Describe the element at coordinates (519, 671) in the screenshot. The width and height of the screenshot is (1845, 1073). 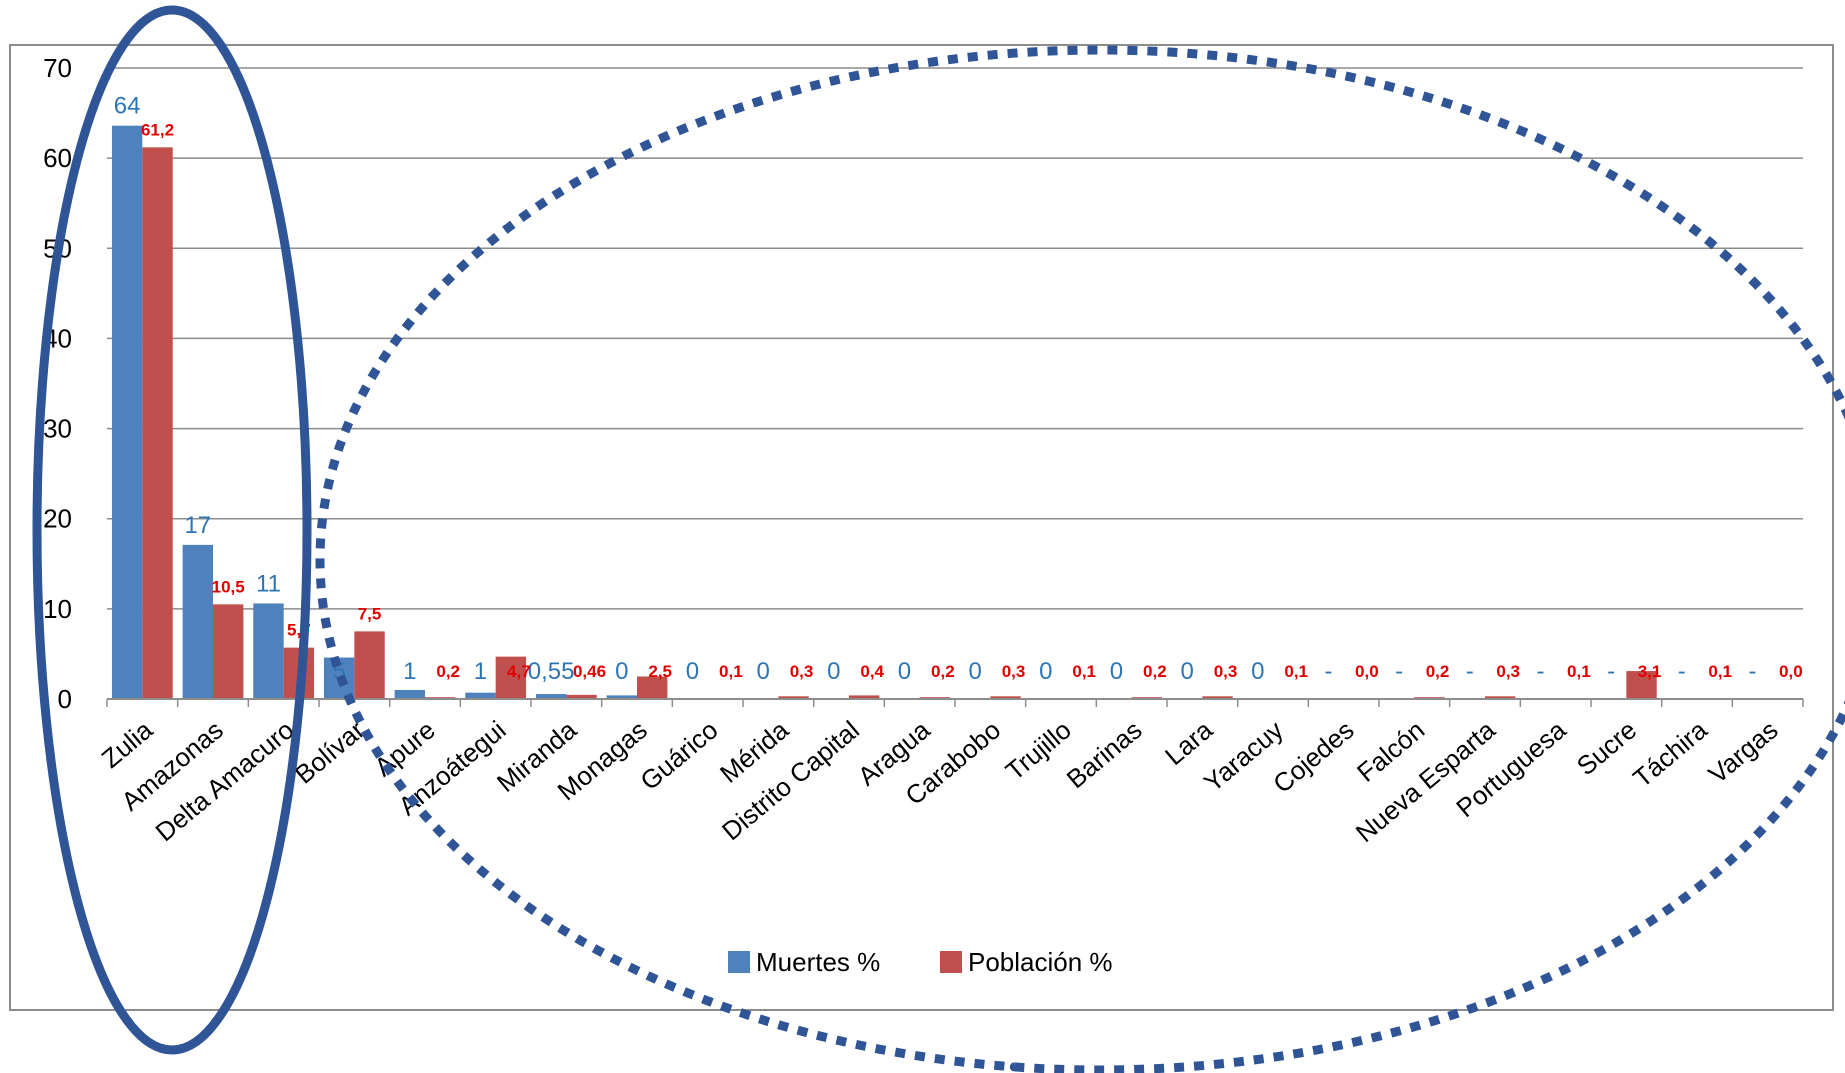
I see `data-label-poblacion: 4,7` at that location.